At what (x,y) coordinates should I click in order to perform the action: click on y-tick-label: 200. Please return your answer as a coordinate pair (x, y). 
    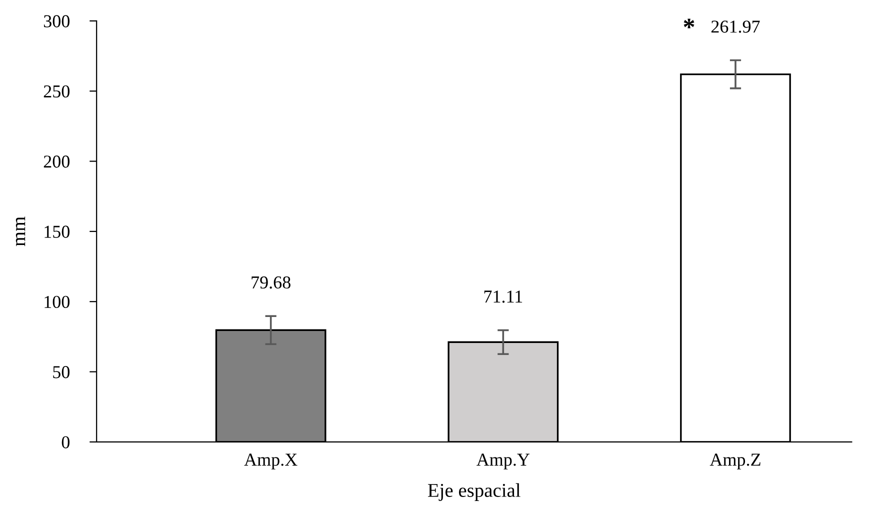
    Looking at the image, I should click on (57, 162).